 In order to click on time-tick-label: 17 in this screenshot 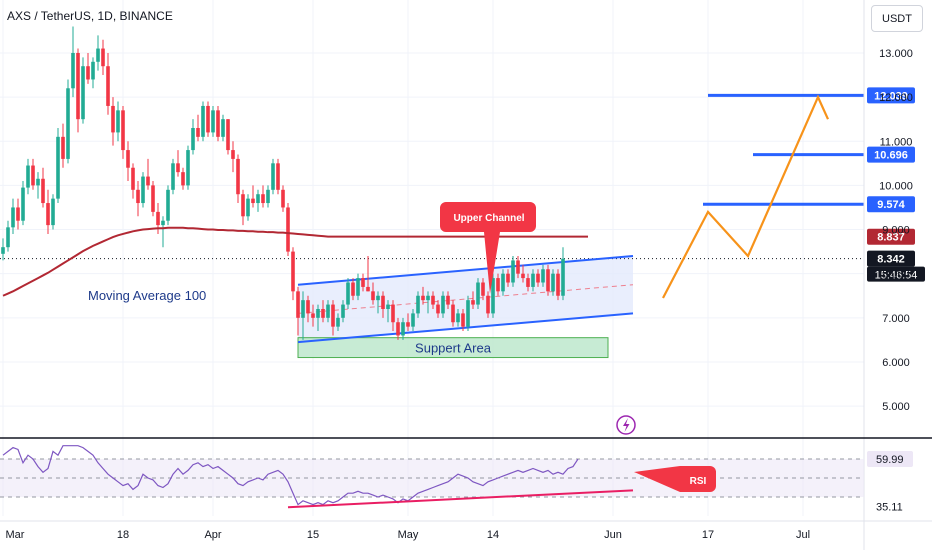, I will do `click(708, 535)`.